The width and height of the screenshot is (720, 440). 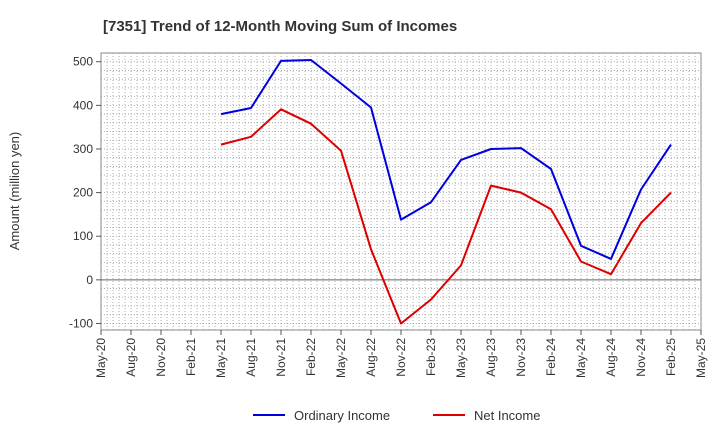 I want to click on y-tick-label: 500, so click(x=83, y=62).